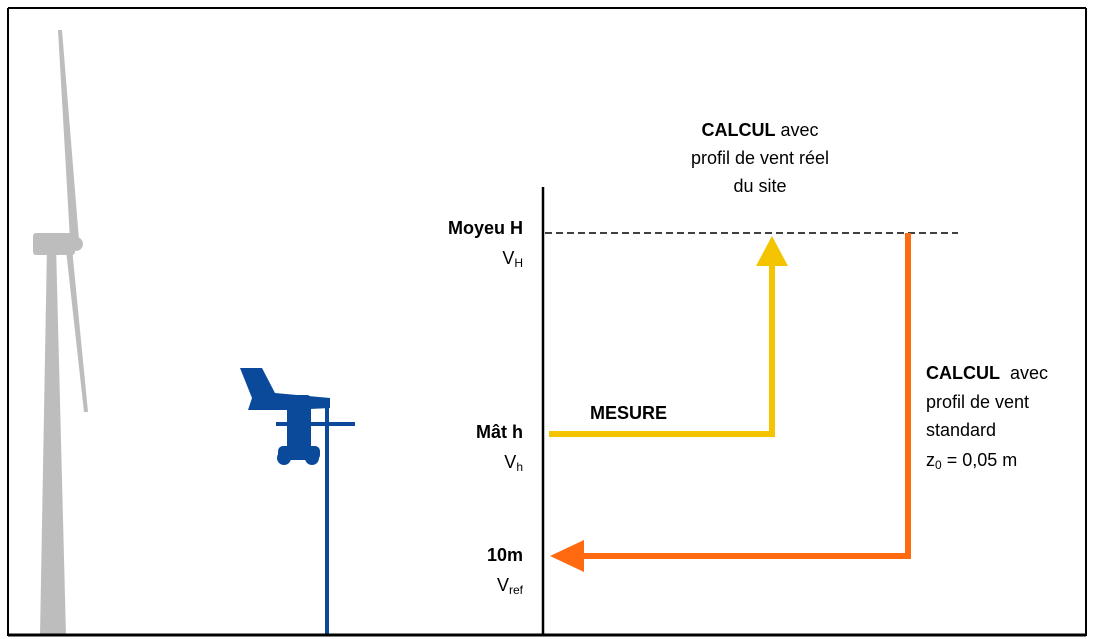  Describe the element at coordinates (938, 465) in the screenshot. I see `subscript: 0` at that location.